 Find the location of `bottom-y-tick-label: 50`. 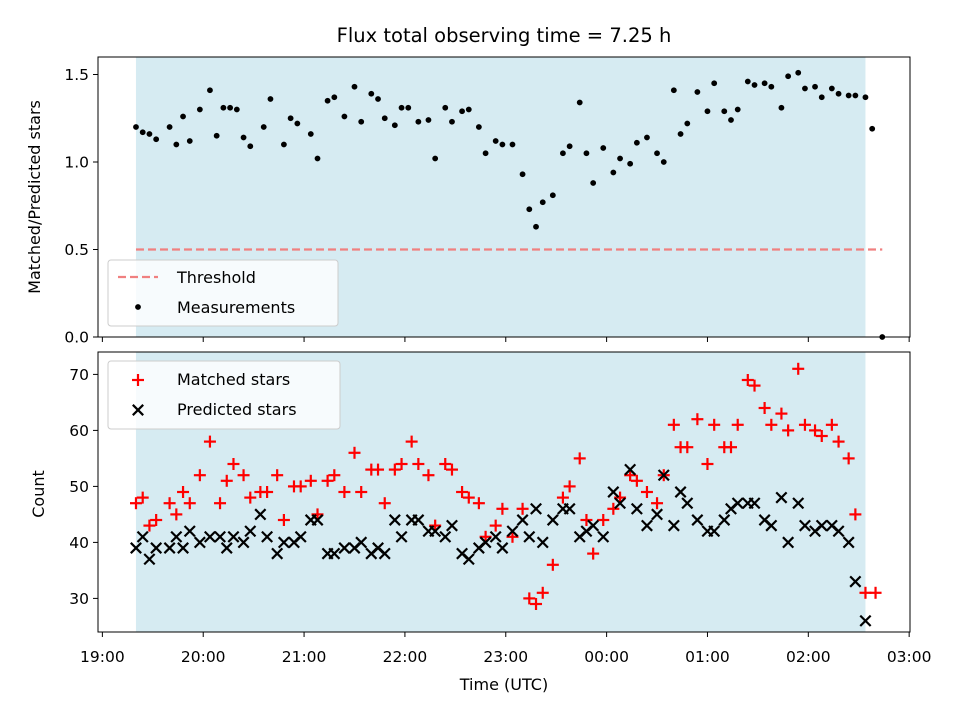

bottom-y-tick-label: 50 is located at coordinates (79, 487).